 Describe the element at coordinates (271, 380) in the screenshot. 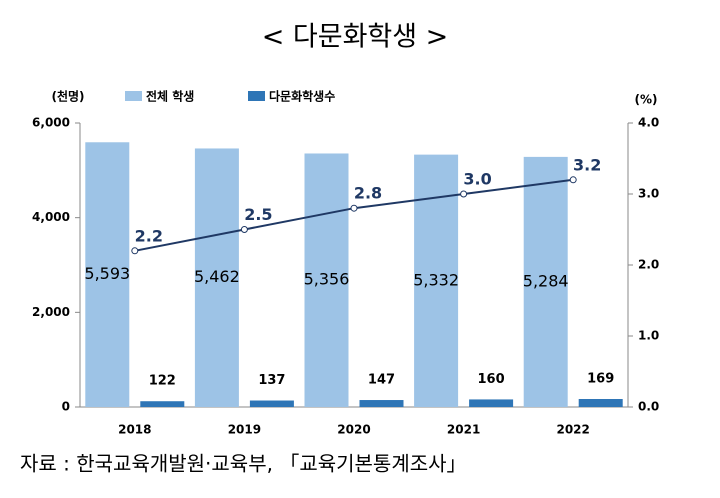

I see `bar-value-label: 137` at that location.